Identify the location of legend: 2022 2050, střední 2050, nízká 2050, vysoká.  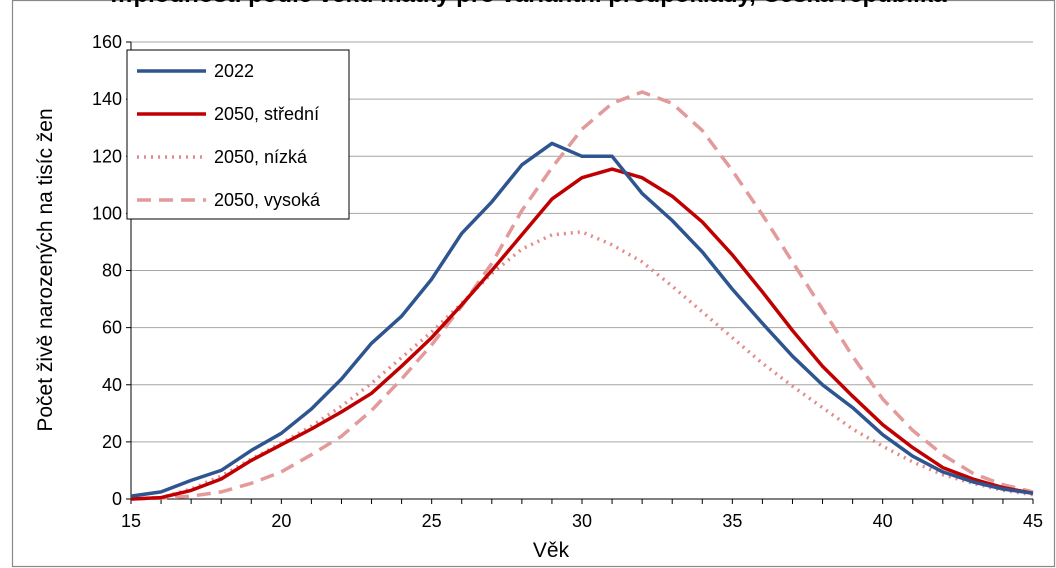
(238, 134).